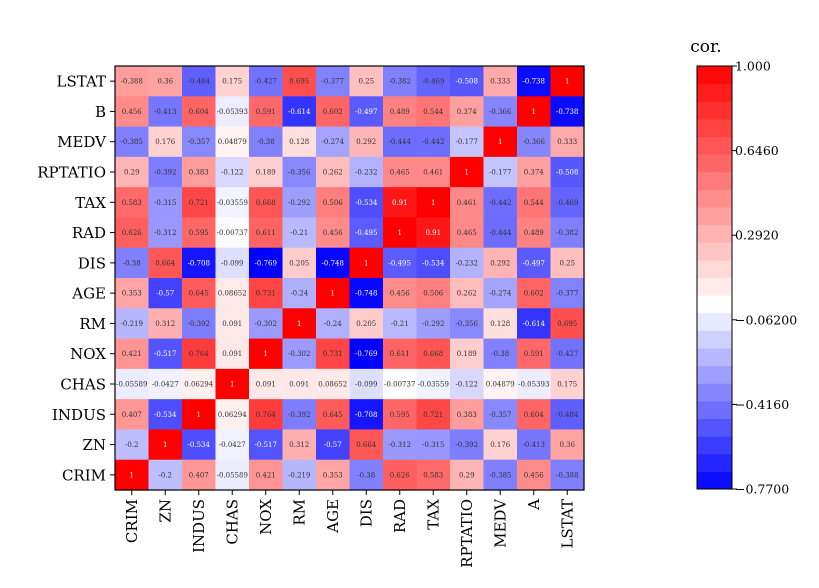 The width and height of the screenshot is (819, 588). I want to click on heatmap-cell-crim-indus, so click(199, 475).